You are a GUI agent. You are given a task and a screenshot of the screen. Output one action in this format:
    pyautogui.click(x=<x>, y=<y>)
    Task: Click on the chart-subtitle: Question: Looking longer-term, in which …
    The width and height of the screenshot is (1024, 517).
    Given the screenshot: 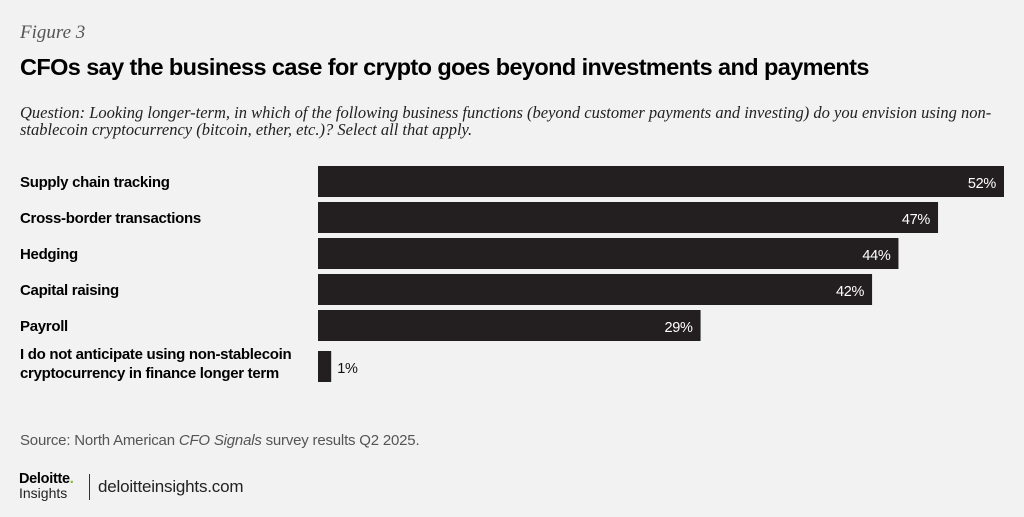 What is the action you would take?
    pyautogui.click(x=506, y=121)
    